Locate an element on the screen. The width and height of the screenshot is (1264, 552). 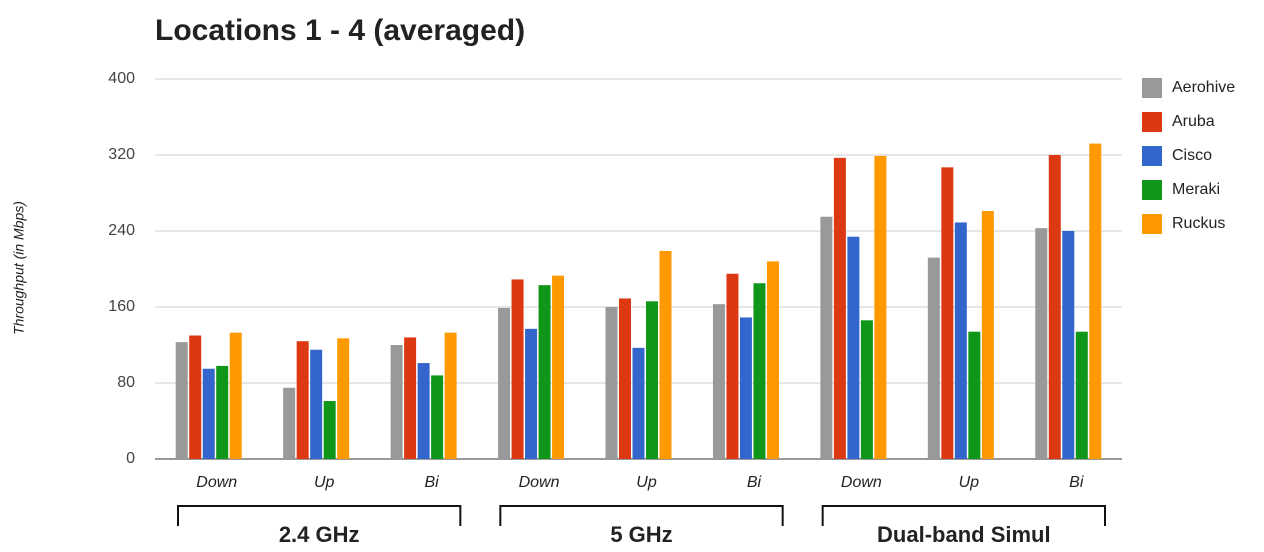
group-label: 2.4 GHz is located at coordinates (319, 534).